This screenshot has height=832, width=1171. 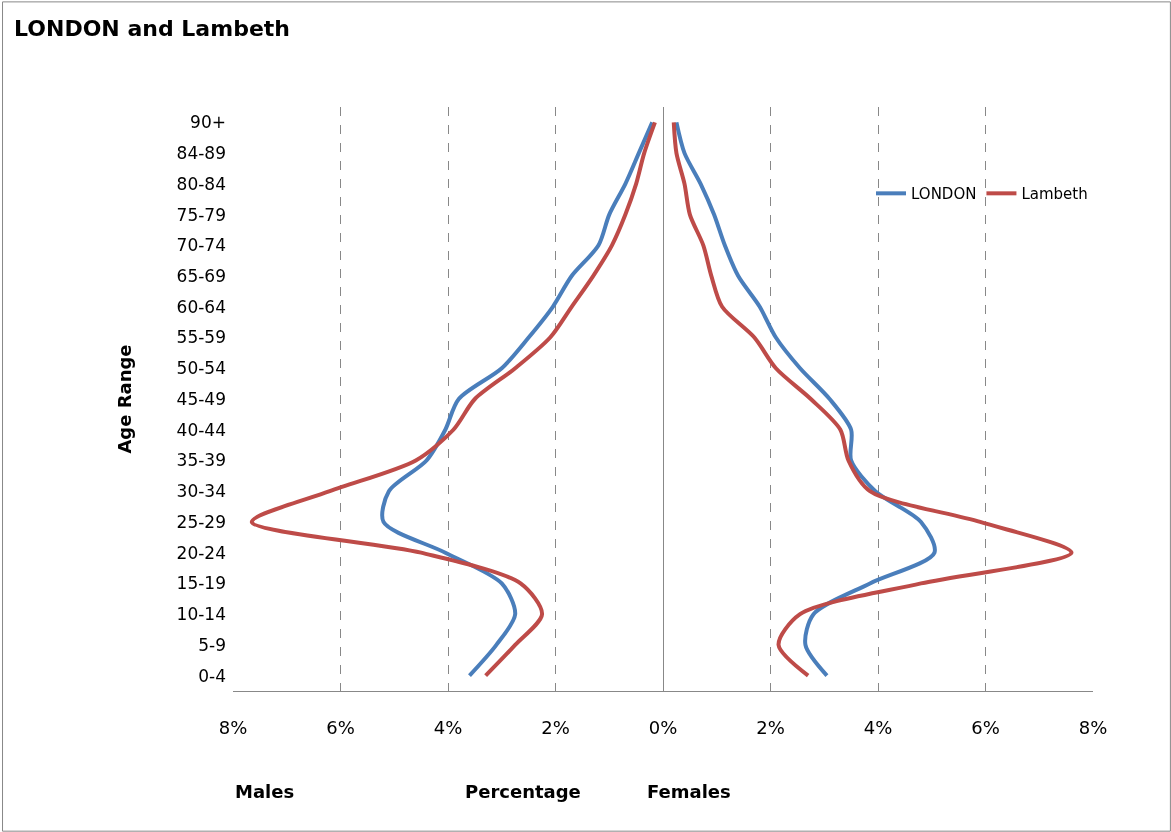 What do you see at coordinates (523, 791) in the screenshot?
I see `x-axis-title: Percentage` at bounding box center [523, 791].